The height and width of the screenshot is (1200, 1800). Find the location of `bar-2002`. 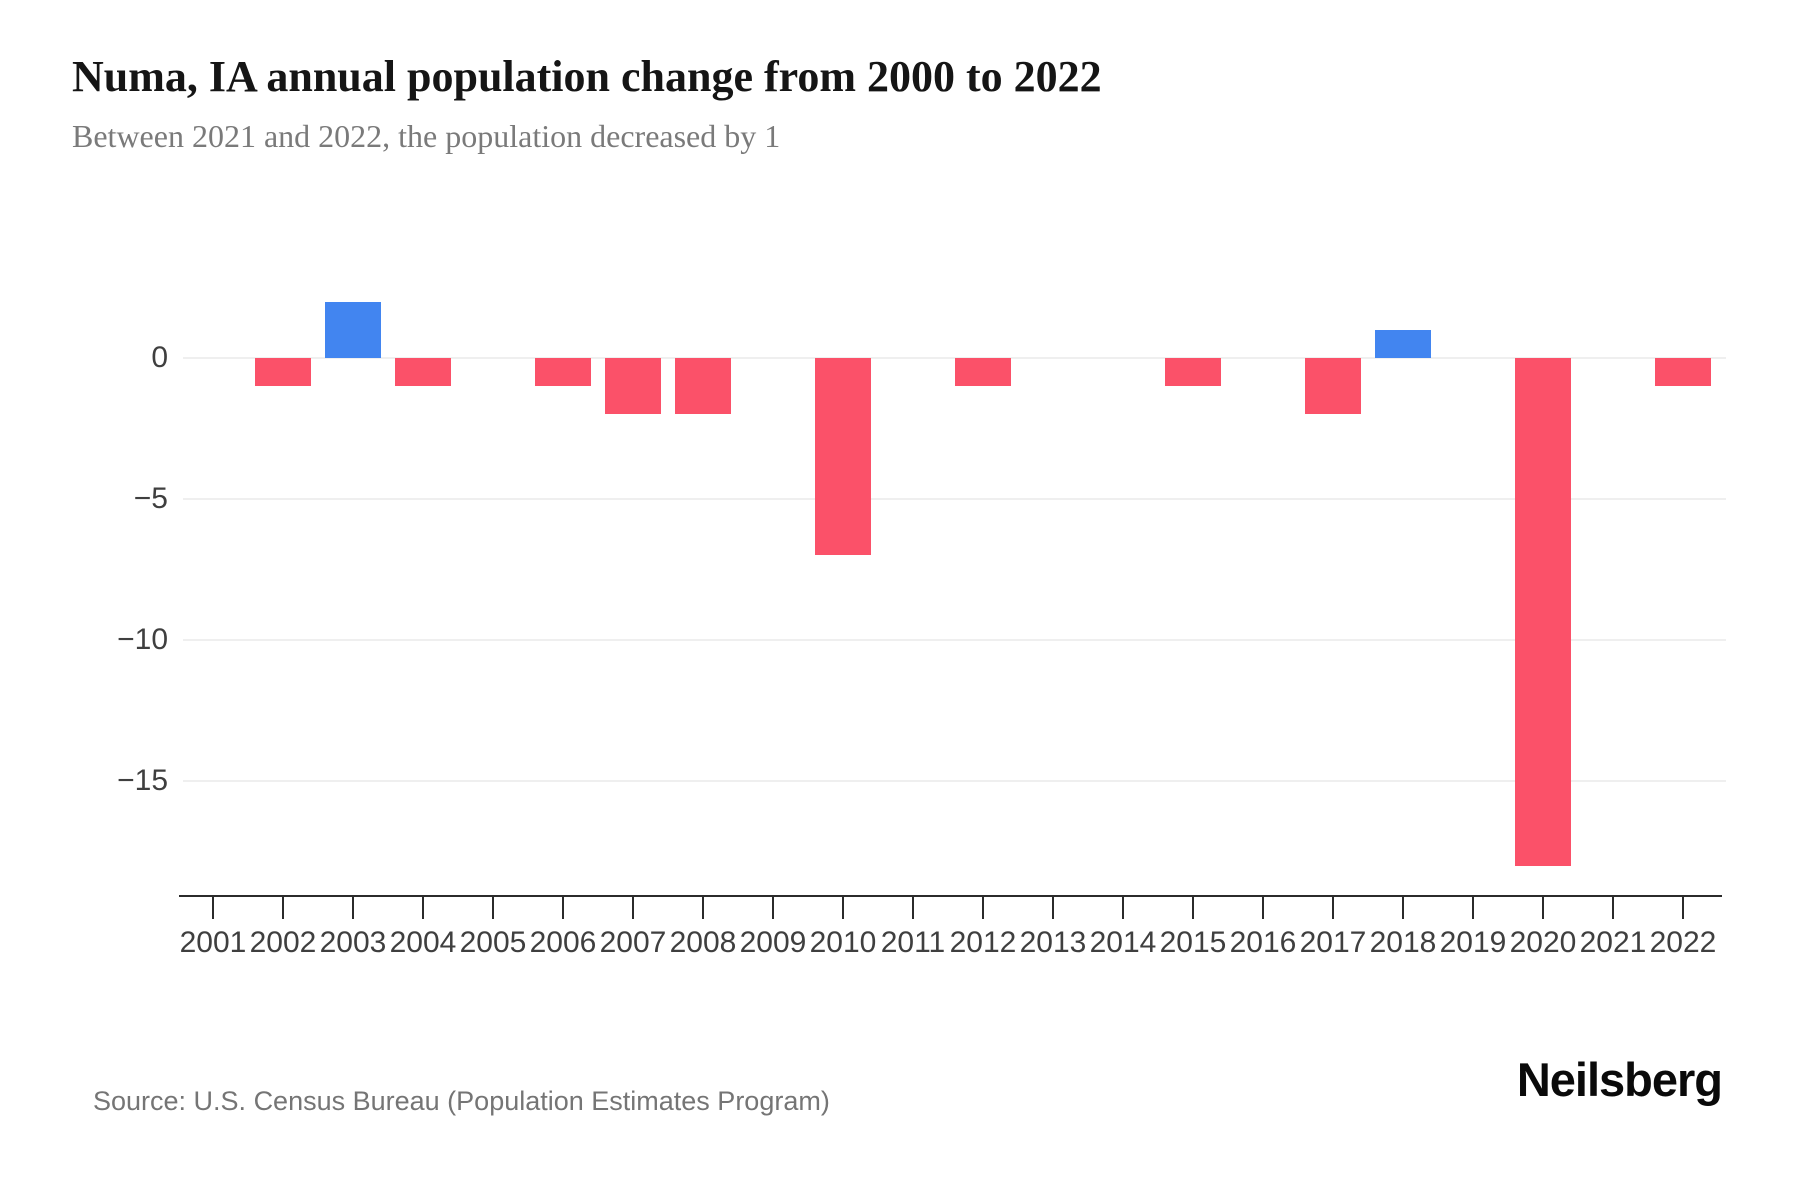

bar-2002 is located at coordinates (283, 372).